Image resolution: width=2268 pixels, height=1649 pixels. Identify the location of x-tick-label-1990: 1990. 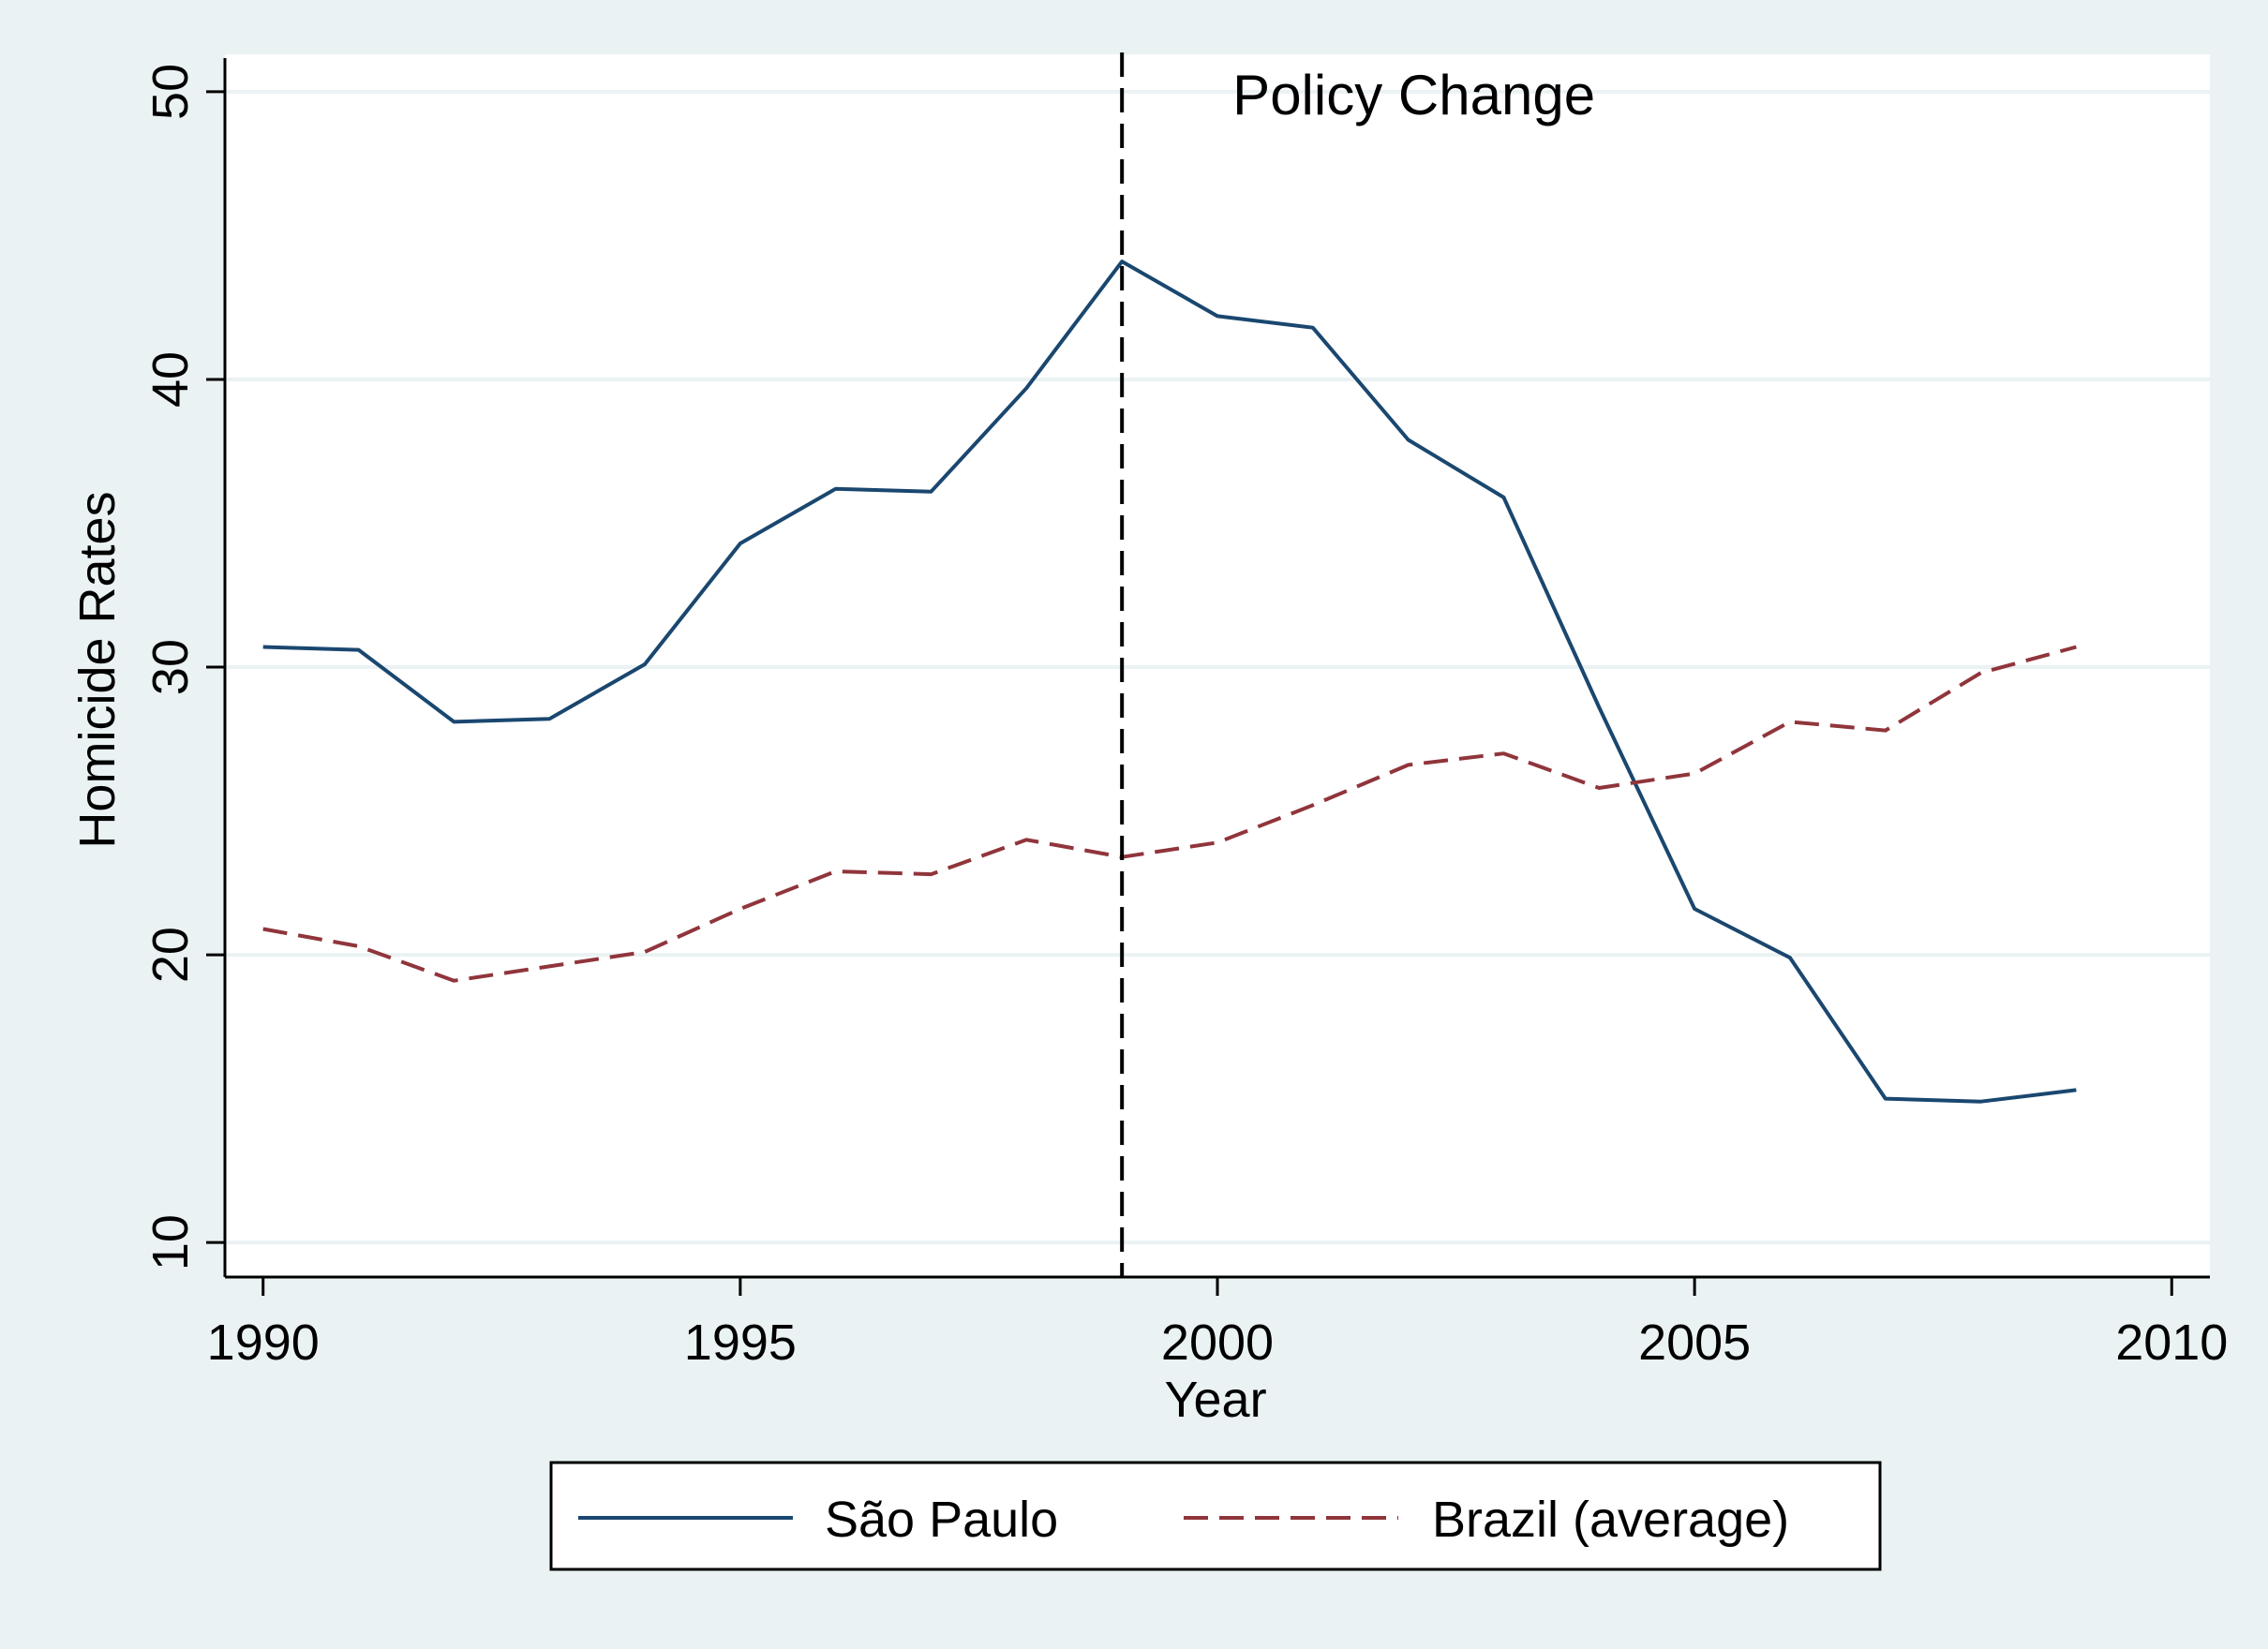
(264, 1343).